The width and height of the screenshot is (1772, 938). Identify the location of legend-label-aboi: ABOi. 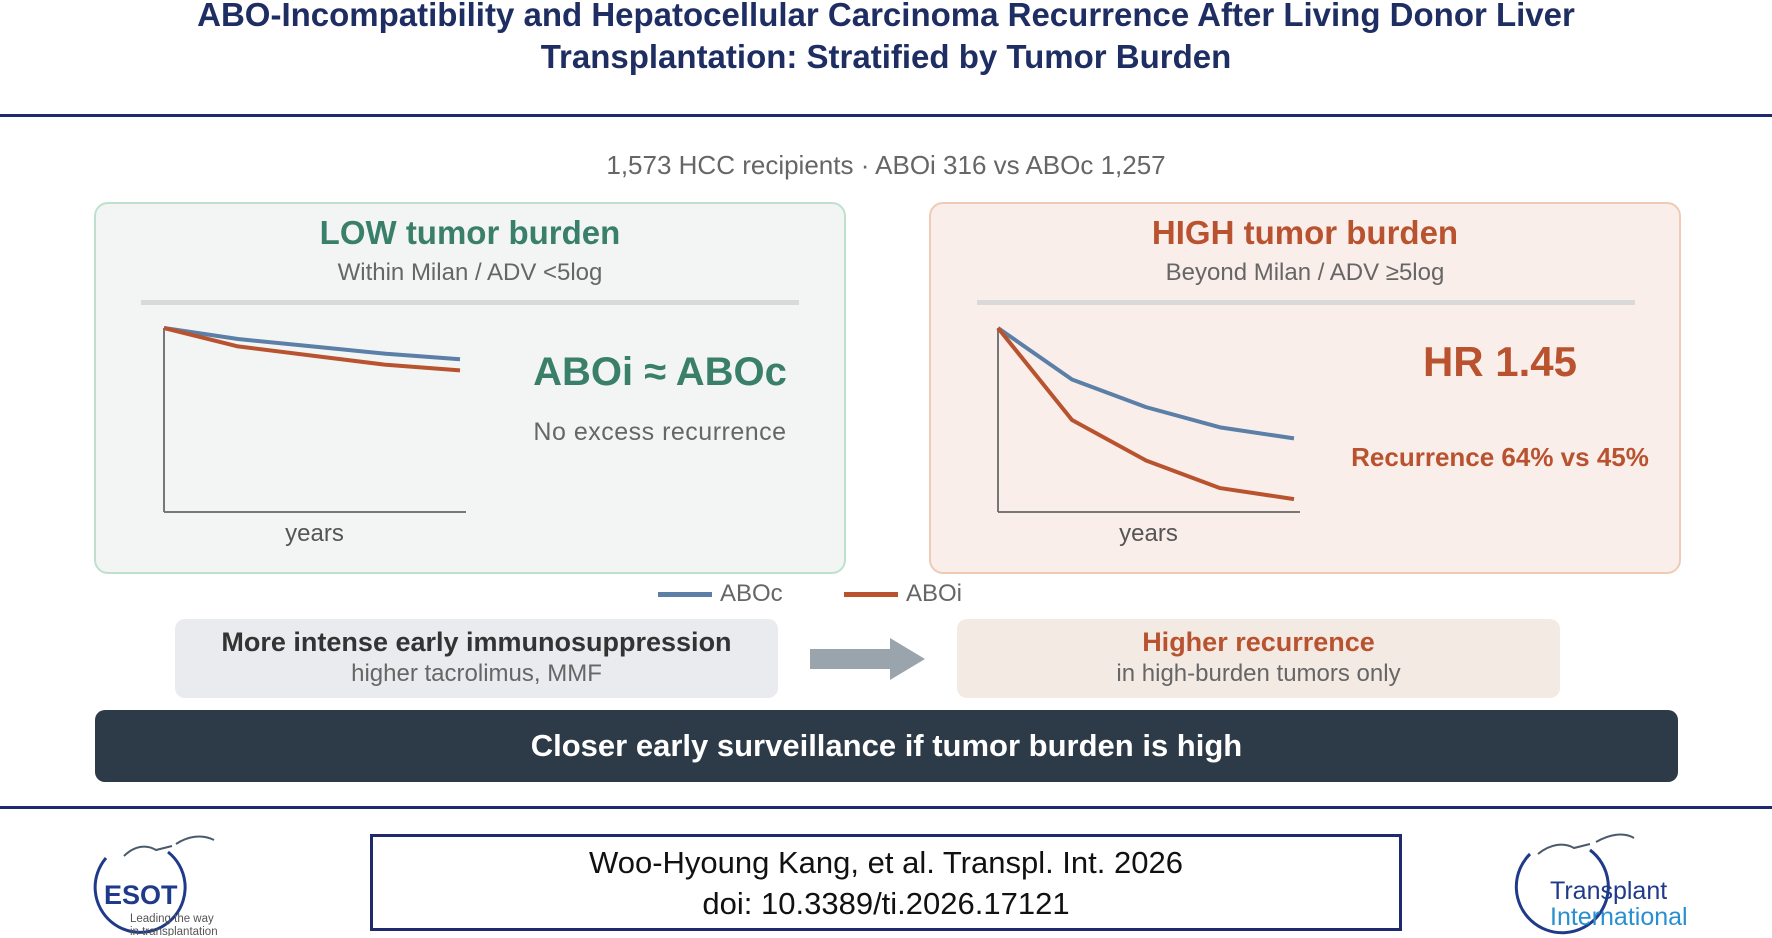
(934, 593).